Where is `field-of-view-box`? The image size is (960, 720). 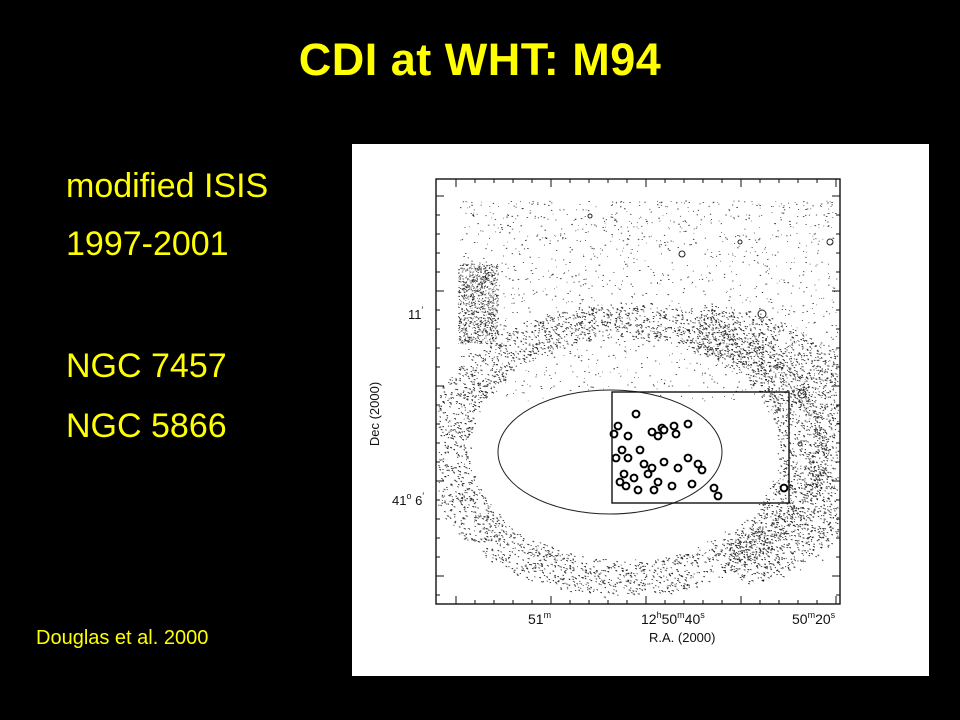
field-of-view-box is located at coordinates (700, 447).